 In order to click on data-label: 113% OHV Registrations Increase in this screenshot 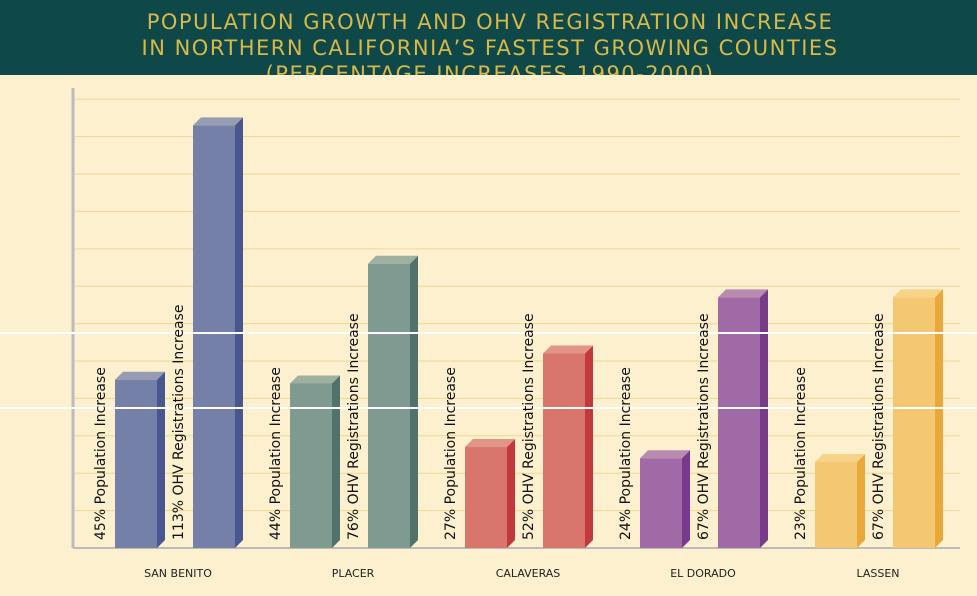, I will do `click(179, 422)`.